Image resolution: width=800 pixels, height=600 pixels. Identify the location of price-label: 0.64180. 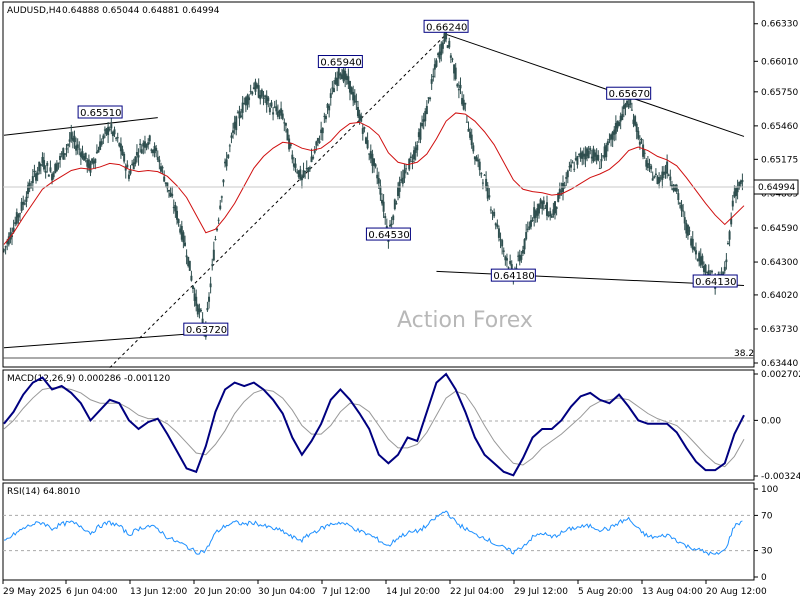
(513, 276).